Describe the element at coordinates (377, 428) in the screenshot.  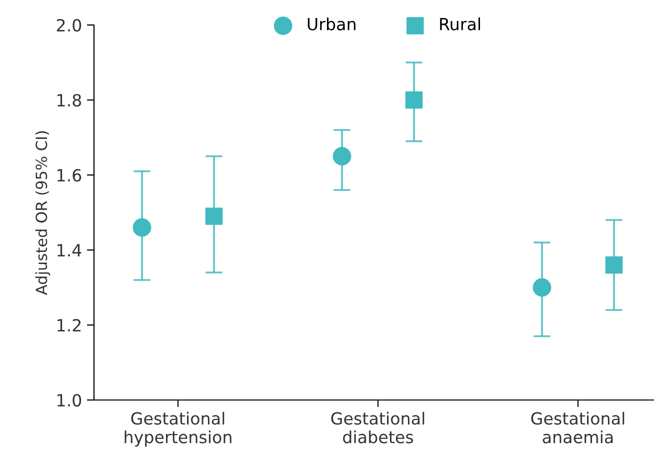
I see `x-tick-label: Gestational diabetes` at that location.